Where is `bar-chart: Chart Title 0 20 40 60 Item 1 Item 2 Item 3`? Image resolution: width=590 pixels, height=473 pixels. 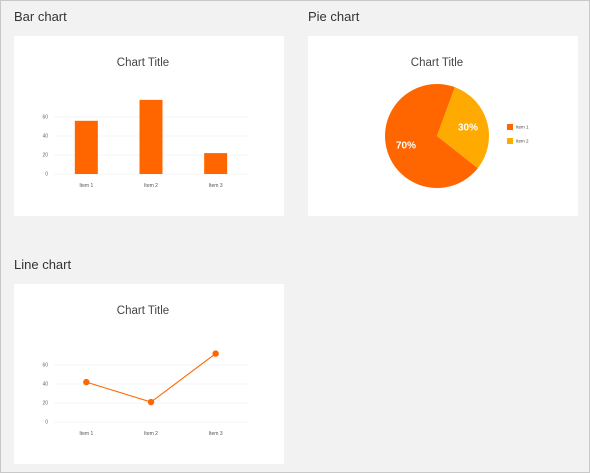
bar-chart: Chart Title 0 20 40 60 Item 1 Item 2 Item 3 is located at coordinates (145, 123).